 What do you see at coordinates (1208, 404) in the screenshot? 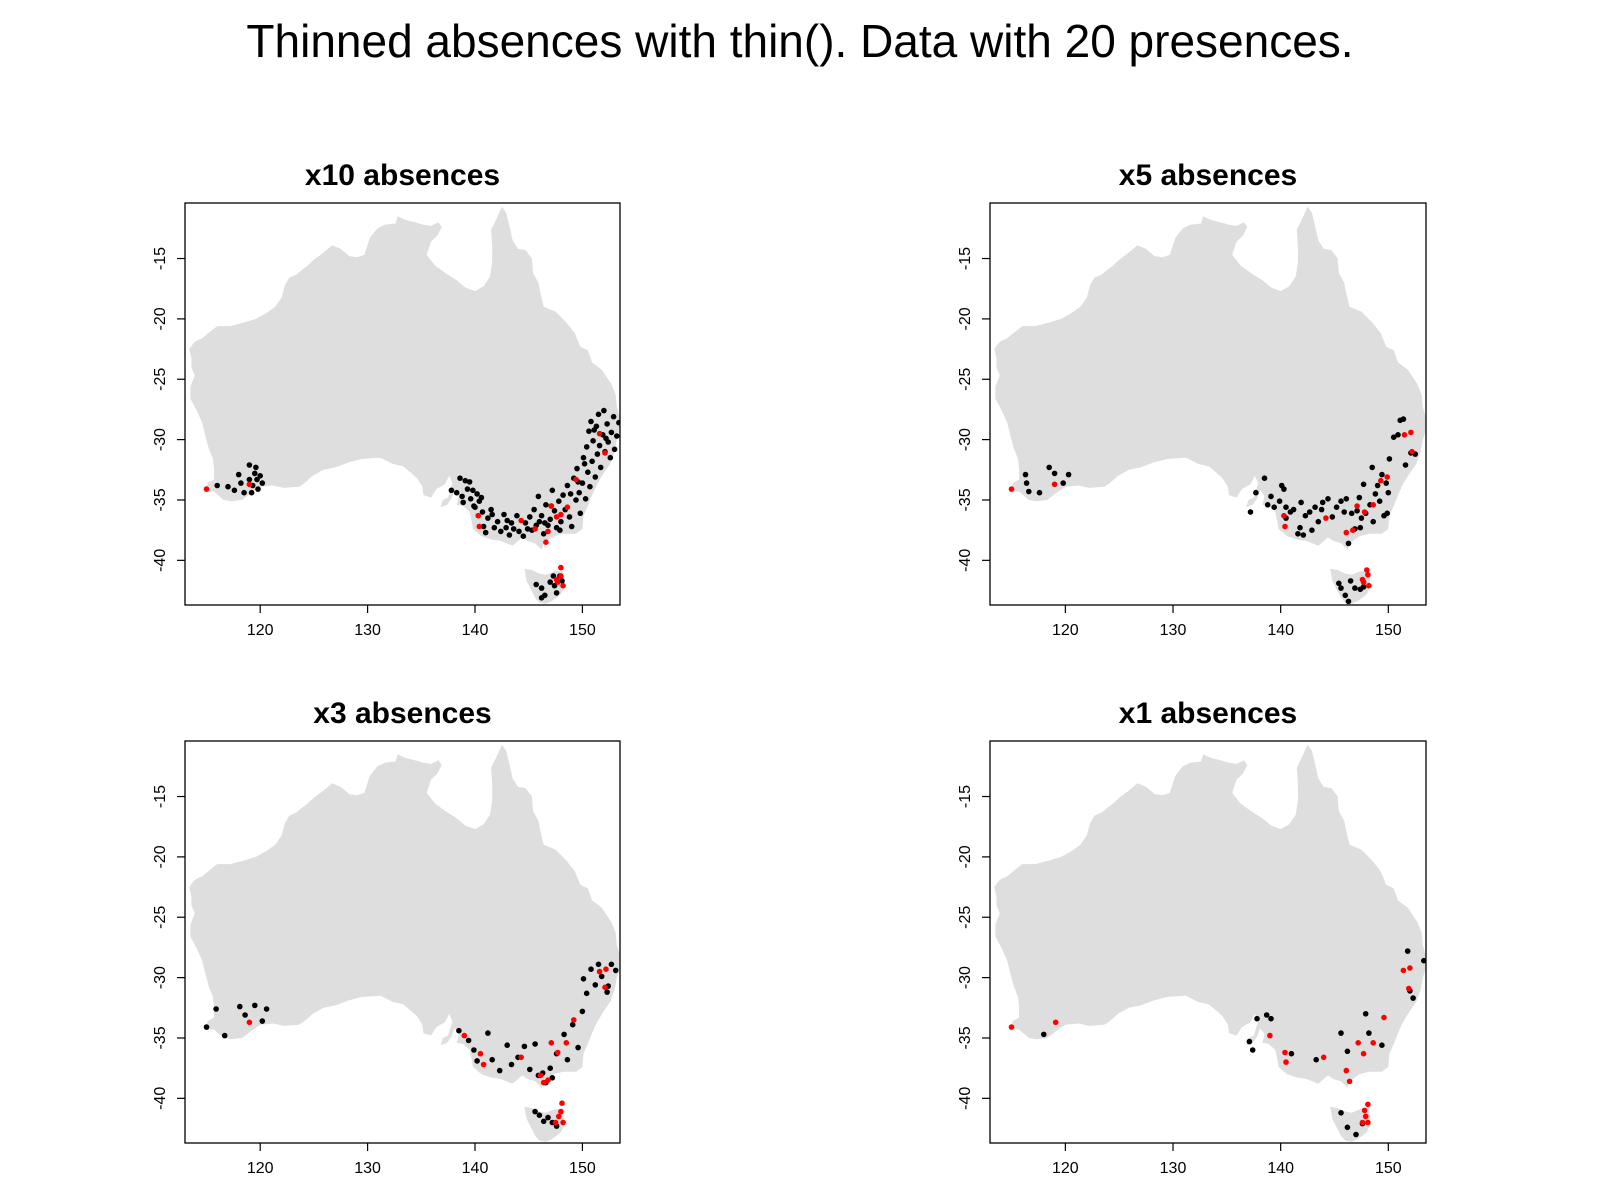
I see `plot-frame` at bounding box center [1208, 404].